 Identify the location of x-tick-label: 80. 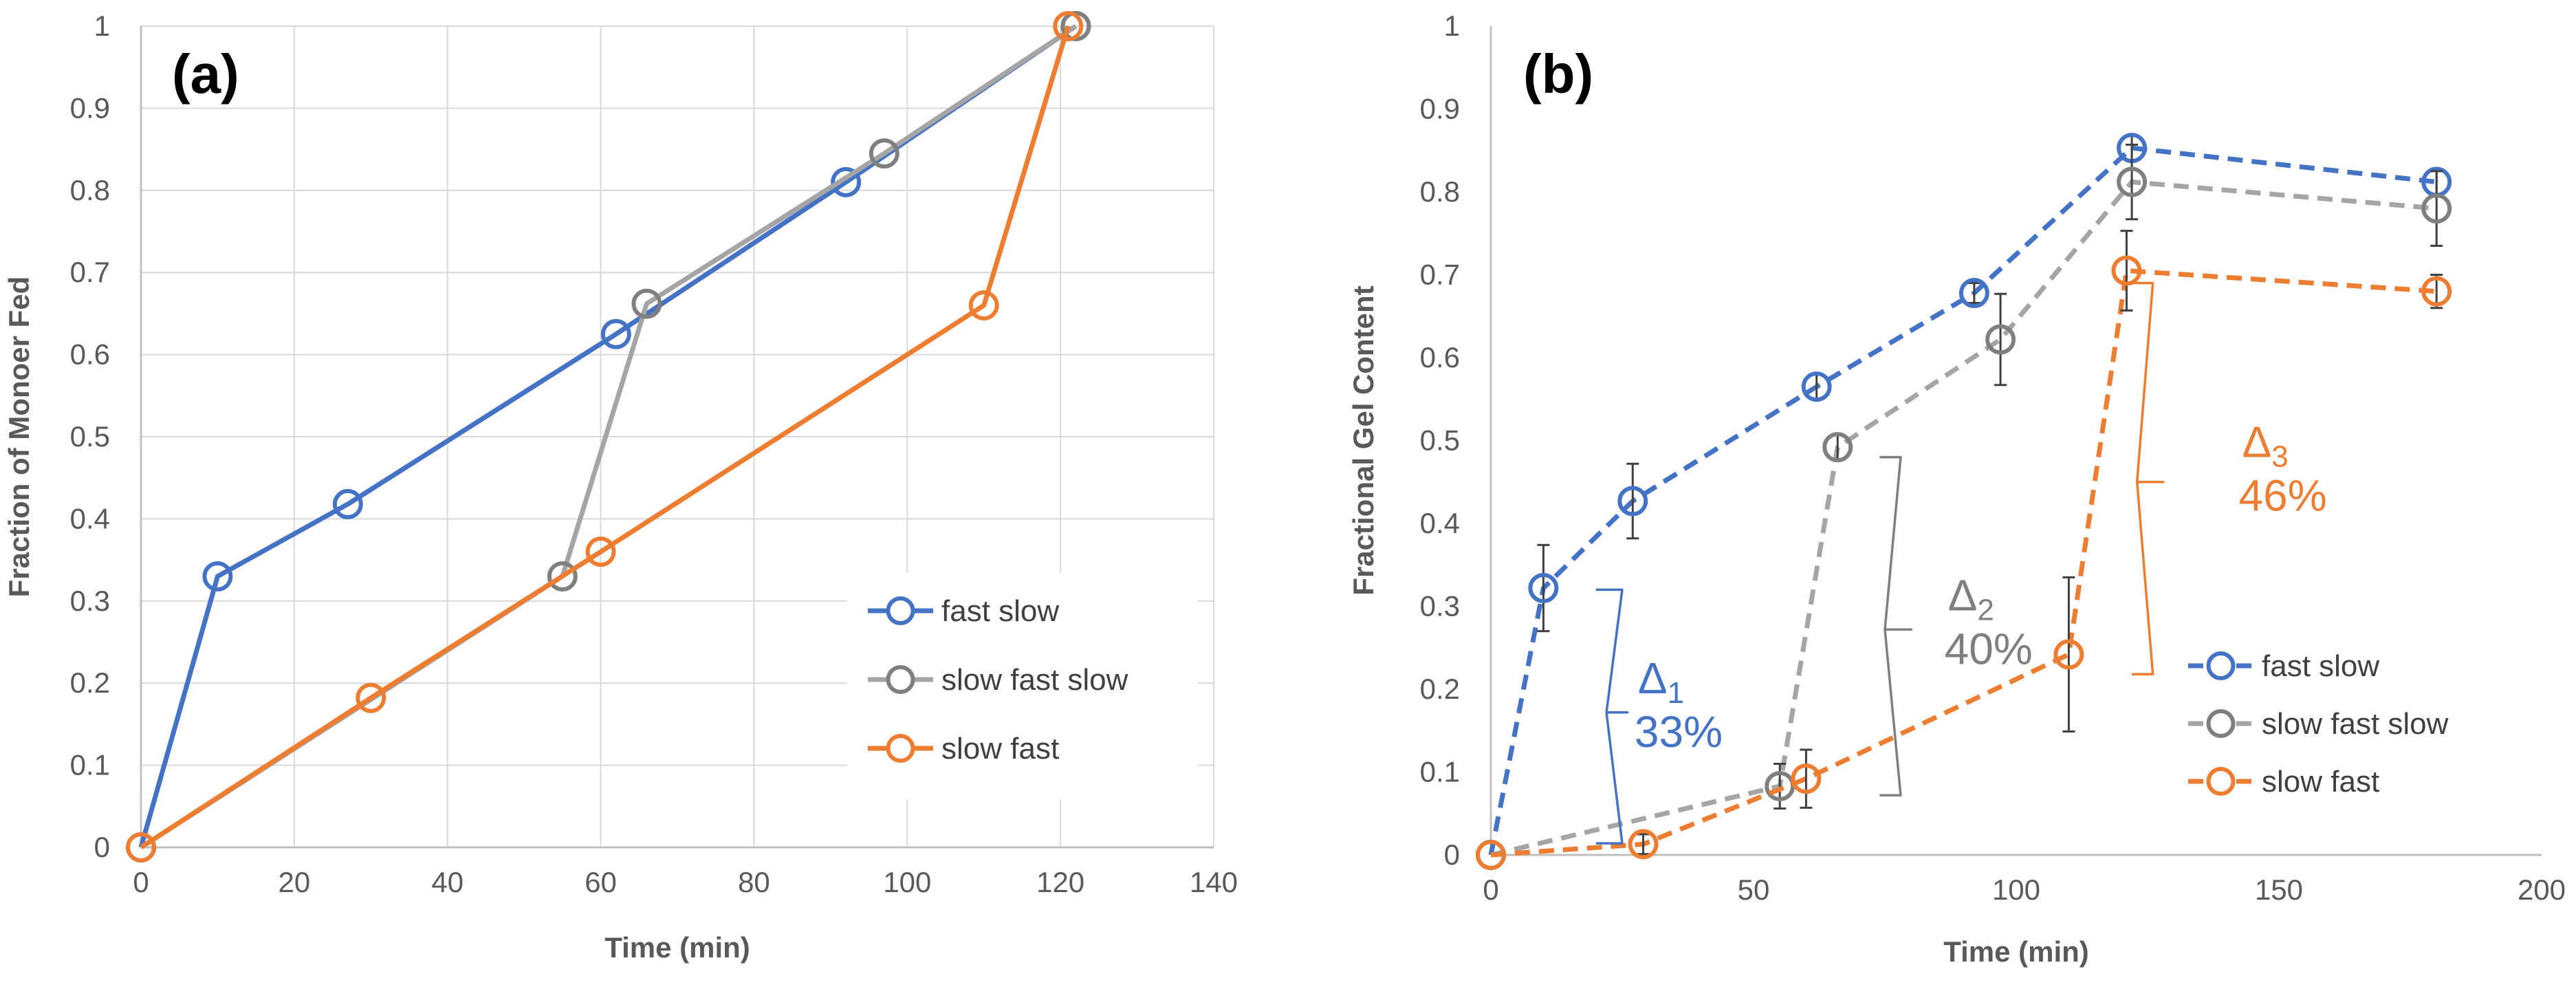
(754, 882).